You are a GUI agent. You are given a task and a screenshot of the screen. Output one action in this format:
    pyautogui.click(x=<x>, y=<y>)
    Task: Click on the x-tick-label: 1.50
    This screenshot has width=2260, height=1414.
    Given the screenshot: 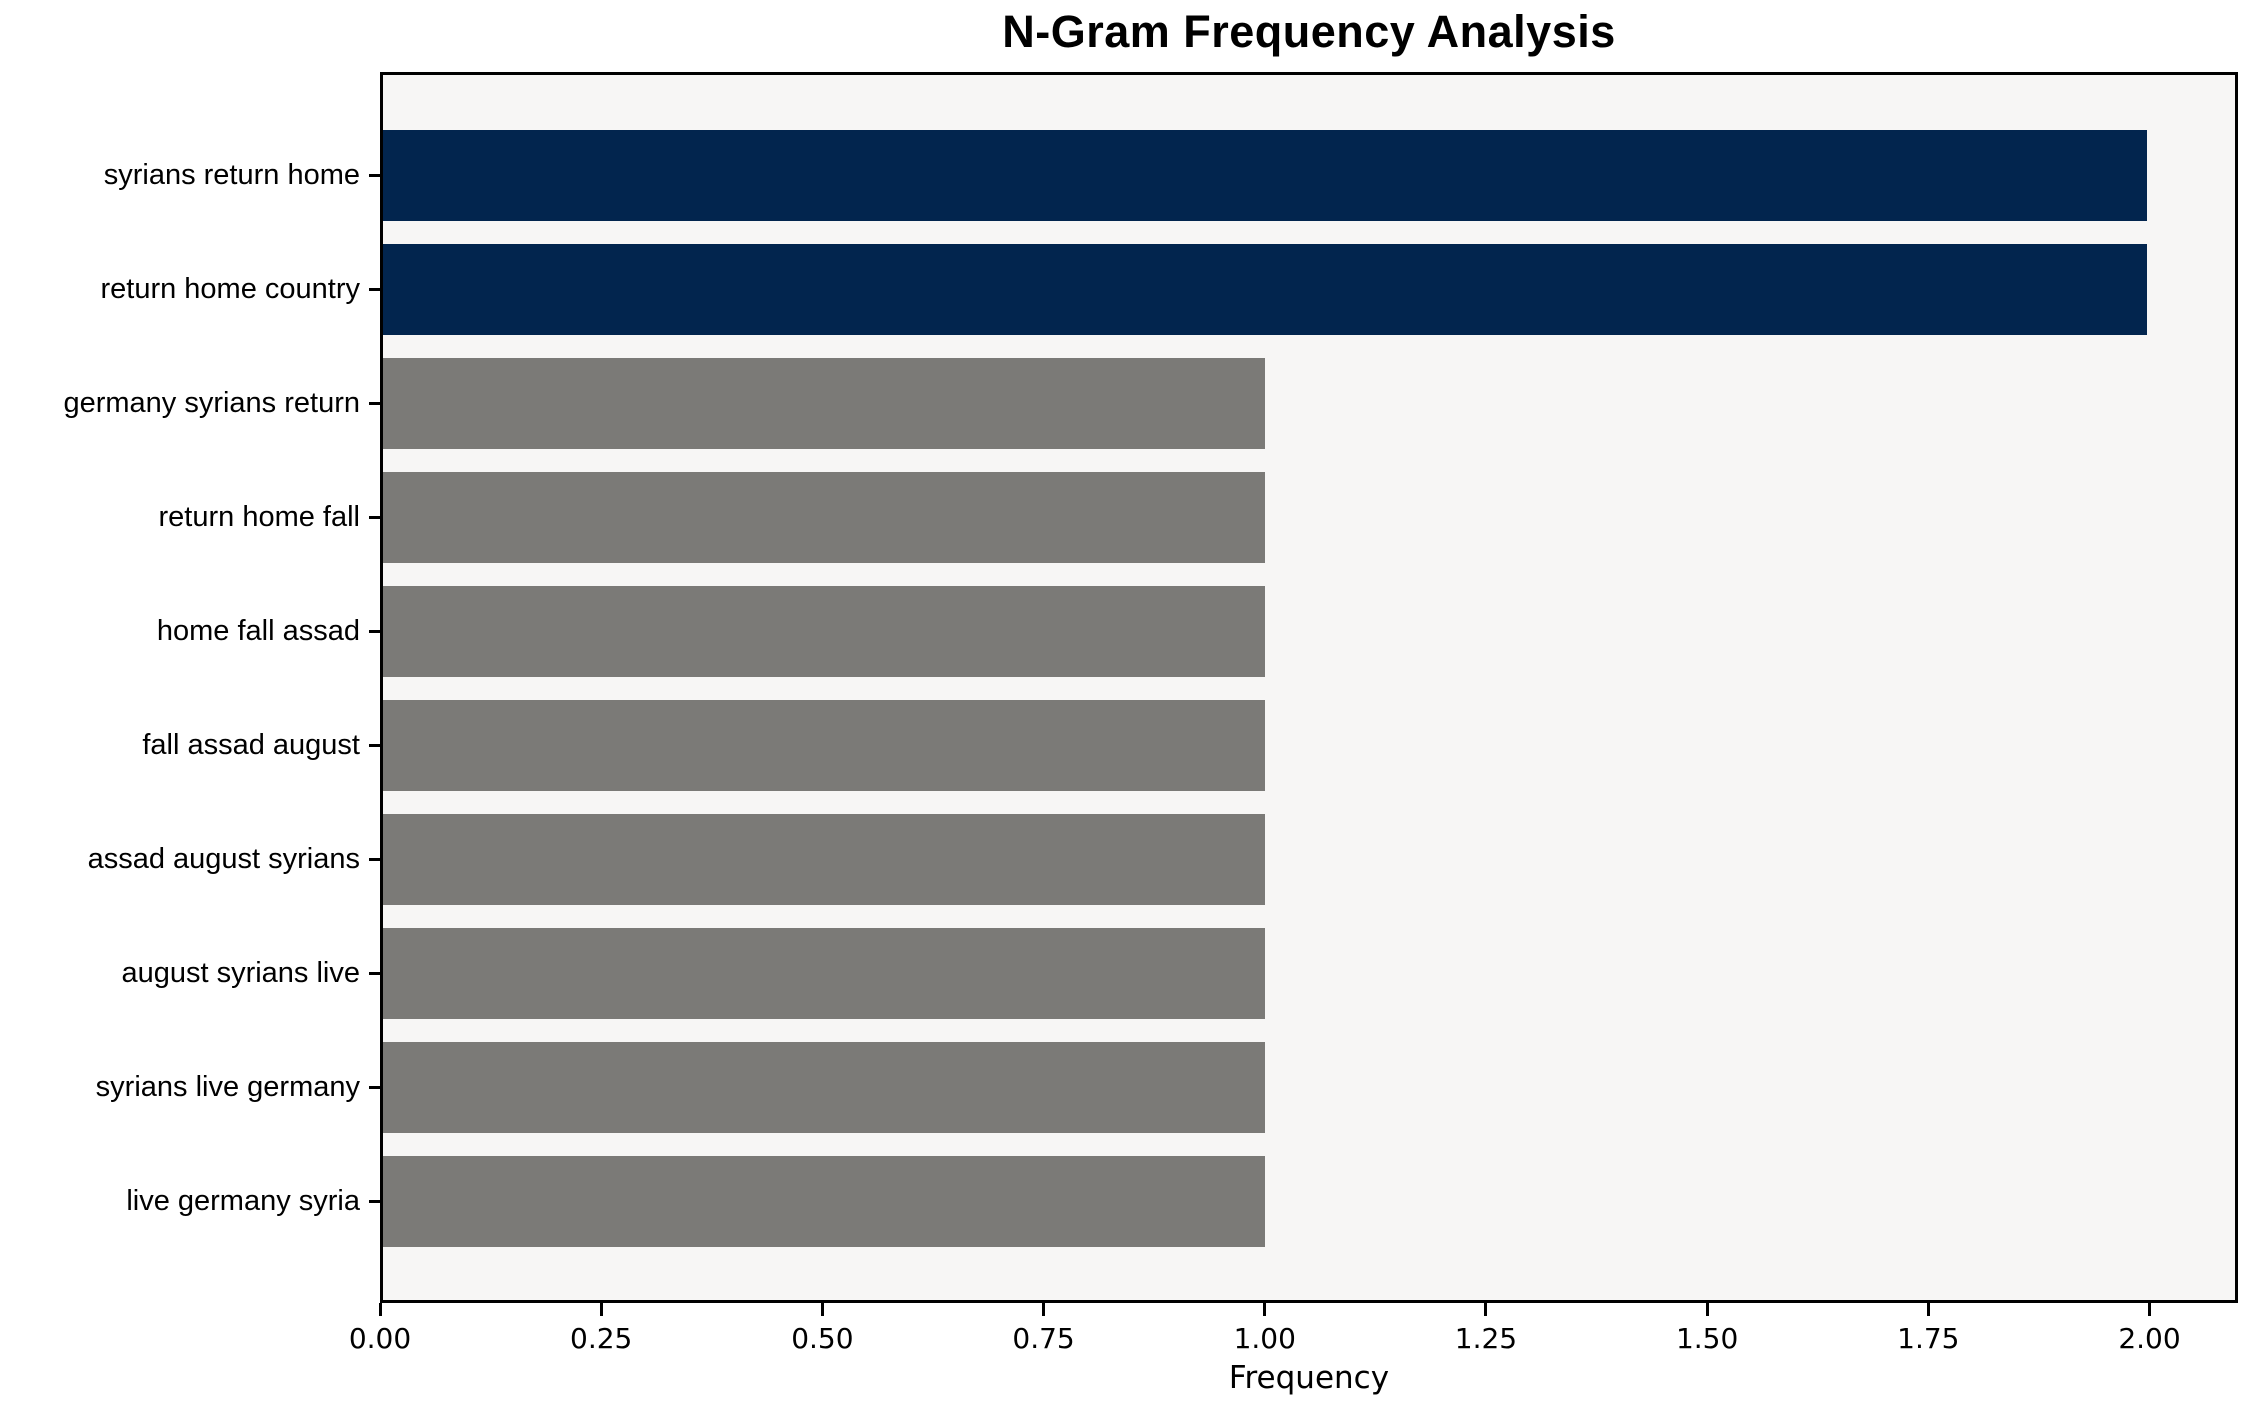 What is the action you would take?
    pyautogui.click(x=1707, y=1338)
    